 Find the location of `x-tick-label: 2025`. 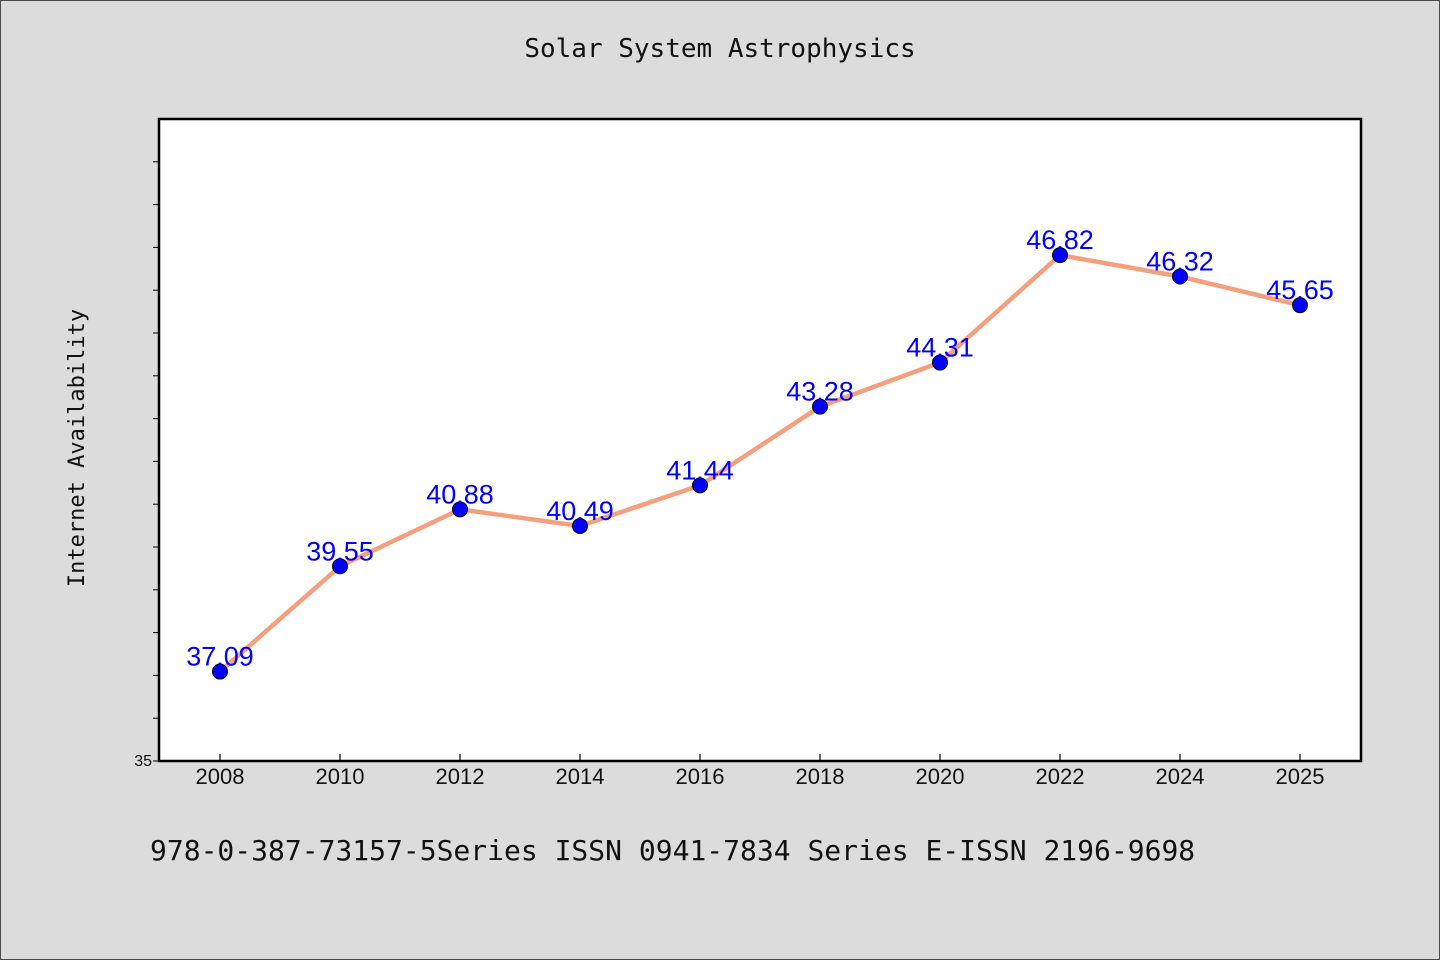

x-tick-label: 2025 is located at coordinates (1300, 776).